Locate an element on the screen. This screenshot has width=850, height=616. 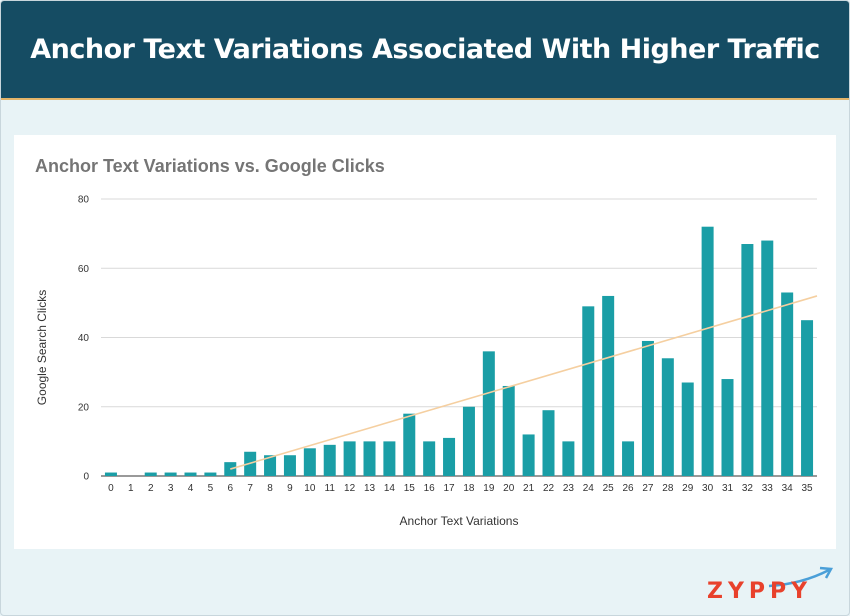
y-tick-label: 80 is located at coordinates (84, 200).